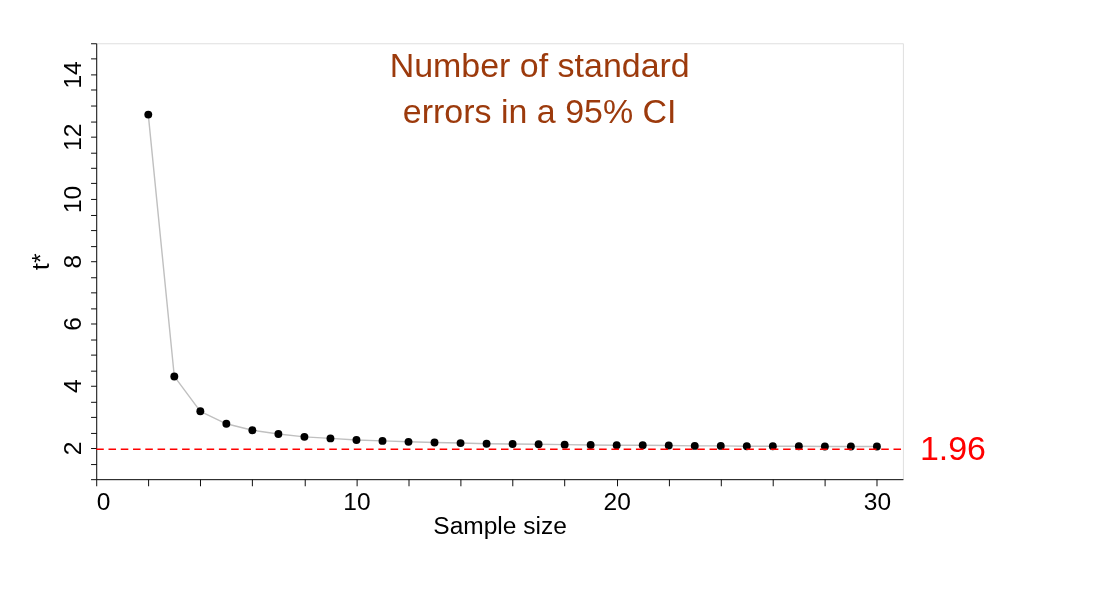 Image resolution: width=1119 pixels, height=592 pixels. I want to click on y-tick-label: 12, so click(72, 137).